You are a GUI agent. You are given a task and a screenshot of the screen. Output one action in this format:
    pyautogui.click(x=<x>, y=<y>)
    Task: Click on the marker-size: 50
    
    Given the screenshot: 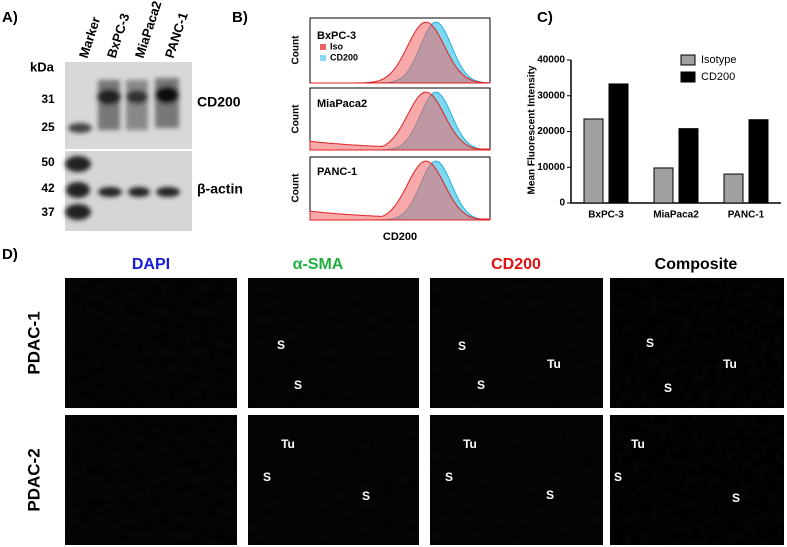 What is the action you would take?
    pyautogui.click(x=48, y=162)
    